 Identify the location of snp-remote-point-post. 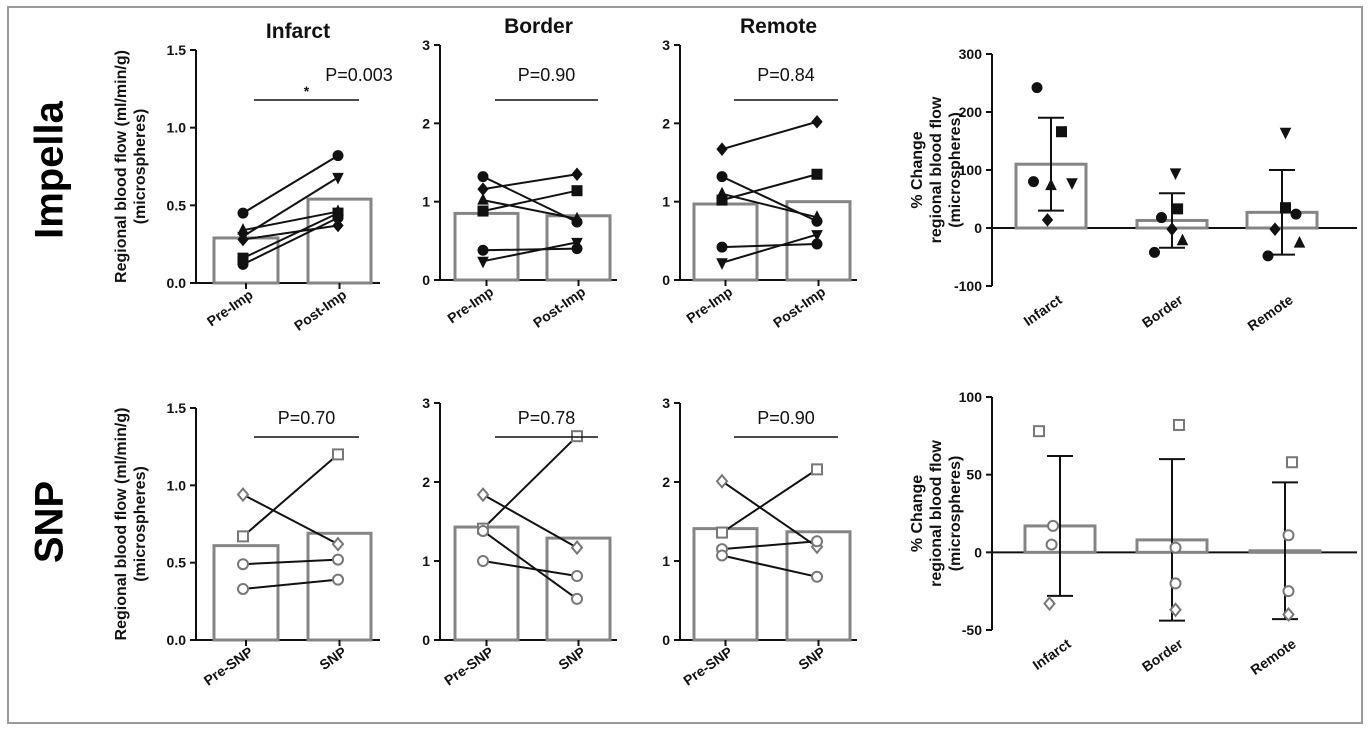
(817, 469).